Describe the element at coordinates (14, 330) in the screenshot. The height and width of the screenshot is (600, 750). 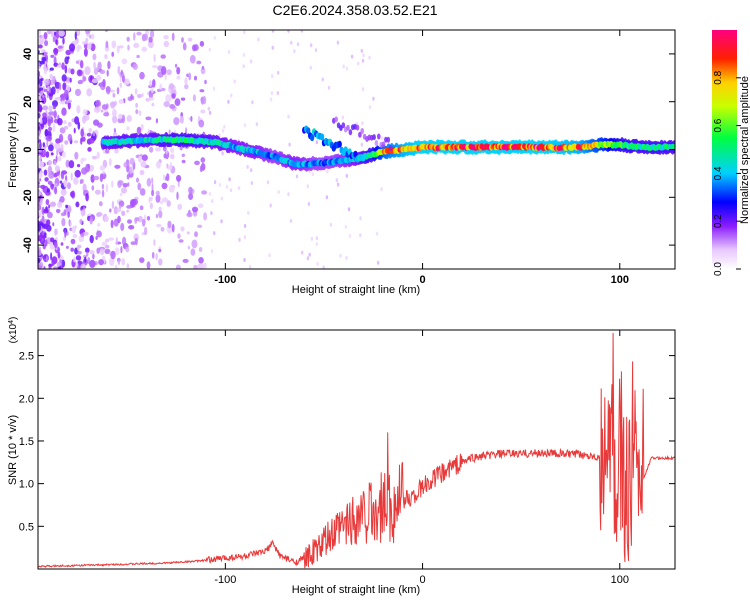
I see `snr-multiplier: (x104)` at that location.